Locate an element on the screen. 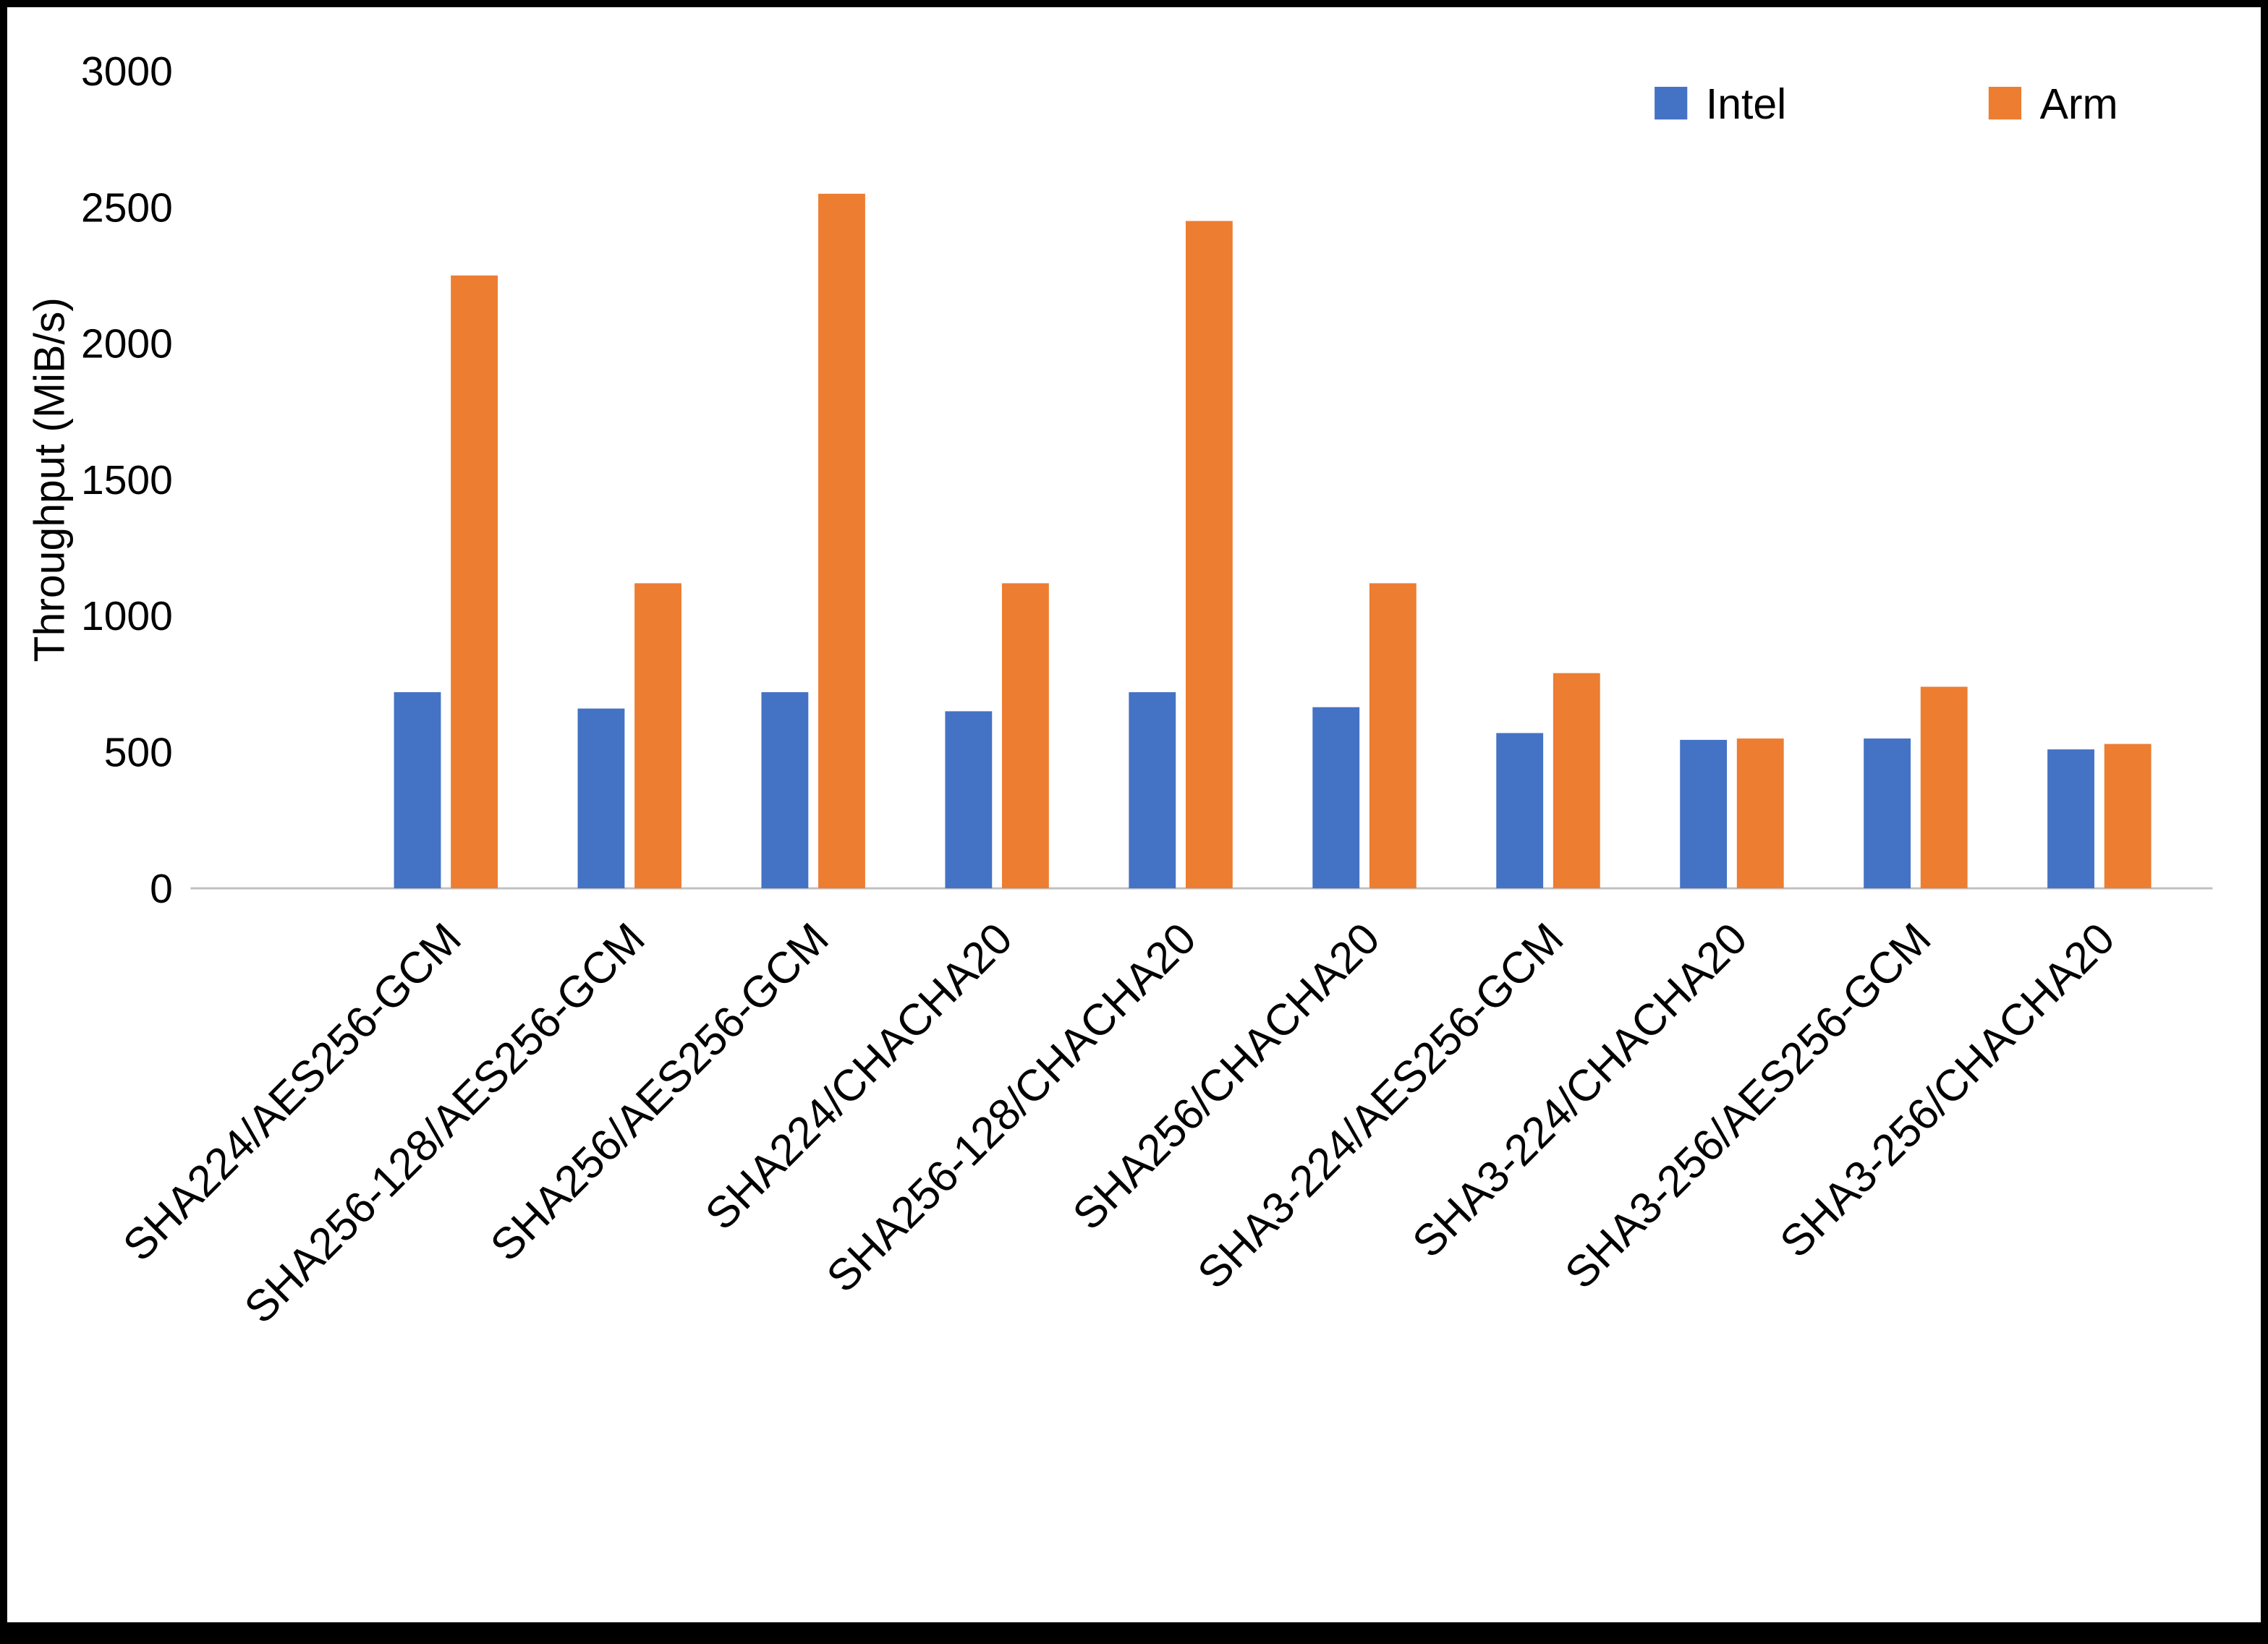  x-category-label: SHA3-224/AES256-GCM is located at coordinates (1380, 1105).